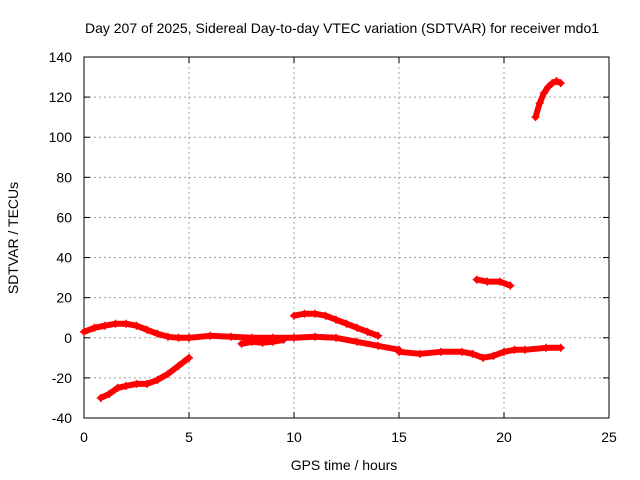  What do you see at coordinates (64, 258) in the screenshot?
I see `y-tick-label: 40` at bounding box center [64, 258].